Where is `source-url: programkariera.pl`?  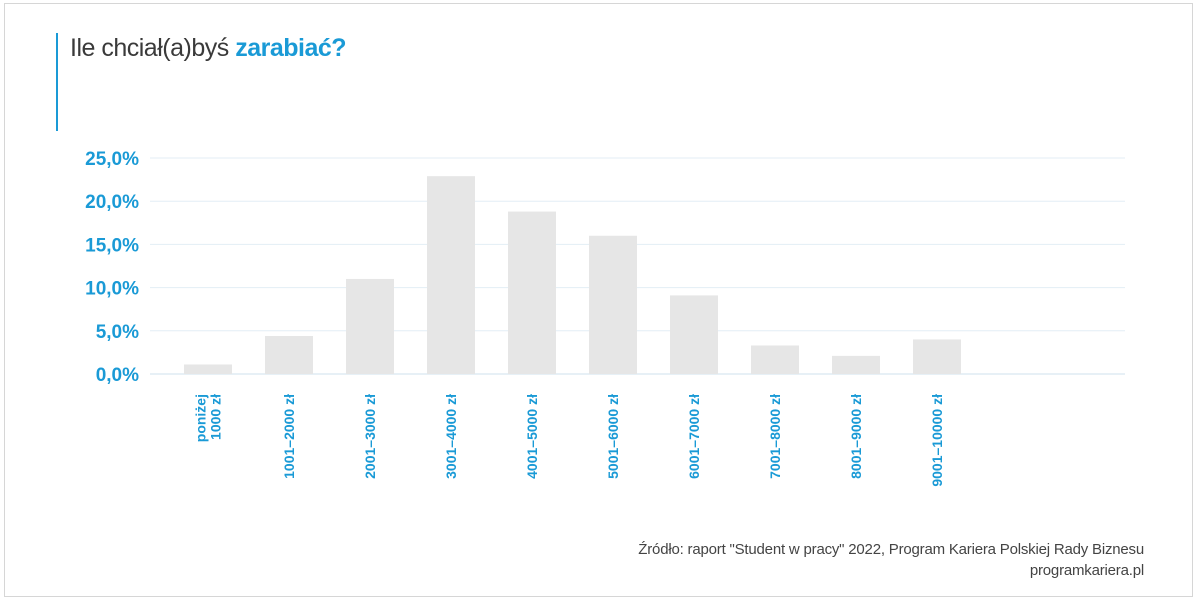
source-url: programkariera.pl is located at coordinates (1086, 570).